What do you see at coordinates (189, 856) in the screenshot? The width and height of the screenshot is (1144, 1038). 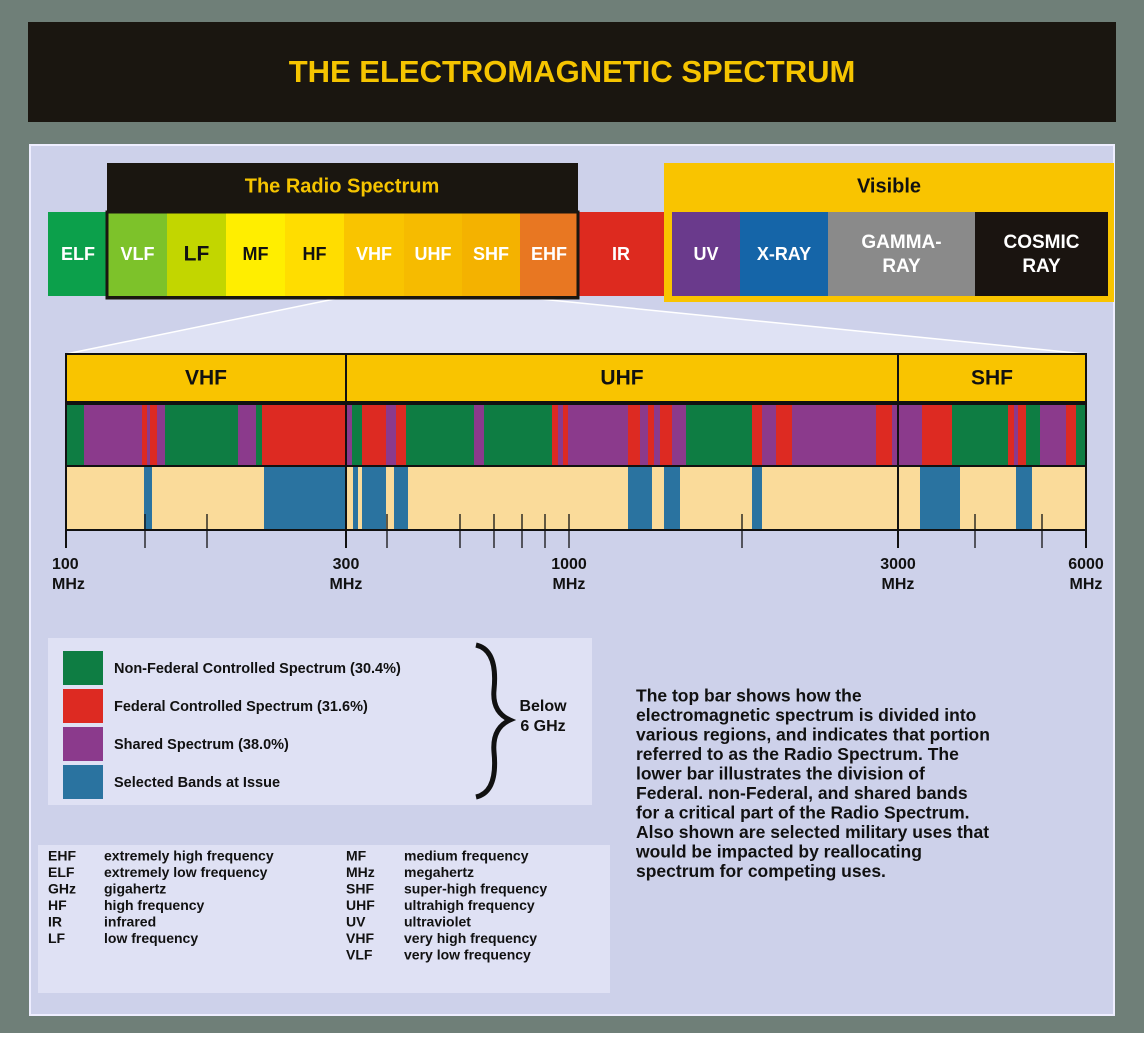 I see `abbrev-def: extremely high frequency` at bounding box center [189, 856].